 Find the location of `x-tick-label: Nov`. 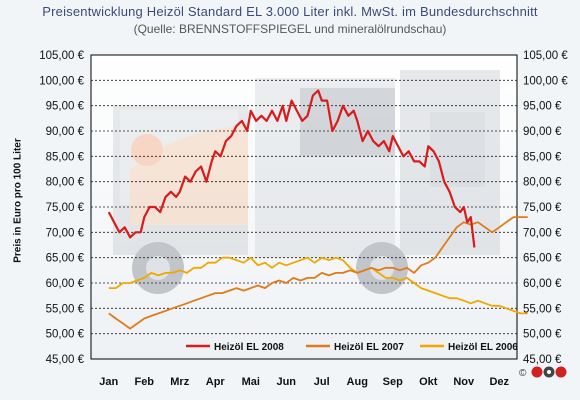

x-tick-label: Nov is located at coordinates (464, 382).